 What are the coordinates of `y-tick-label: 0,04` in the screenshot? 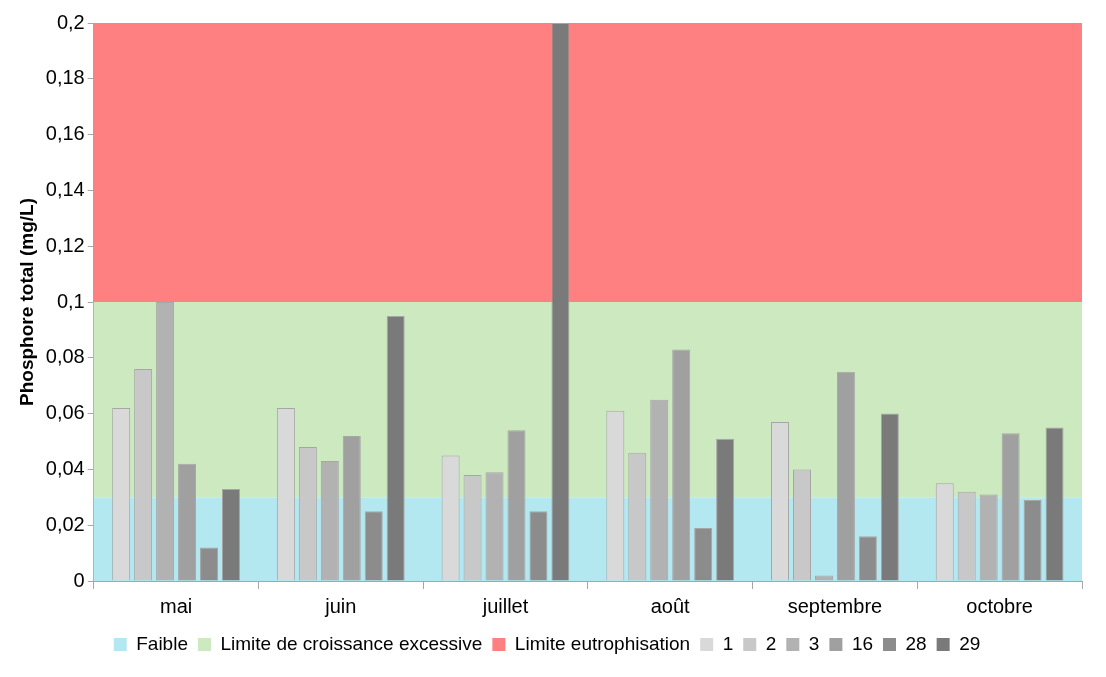 It's located at (65, 467).